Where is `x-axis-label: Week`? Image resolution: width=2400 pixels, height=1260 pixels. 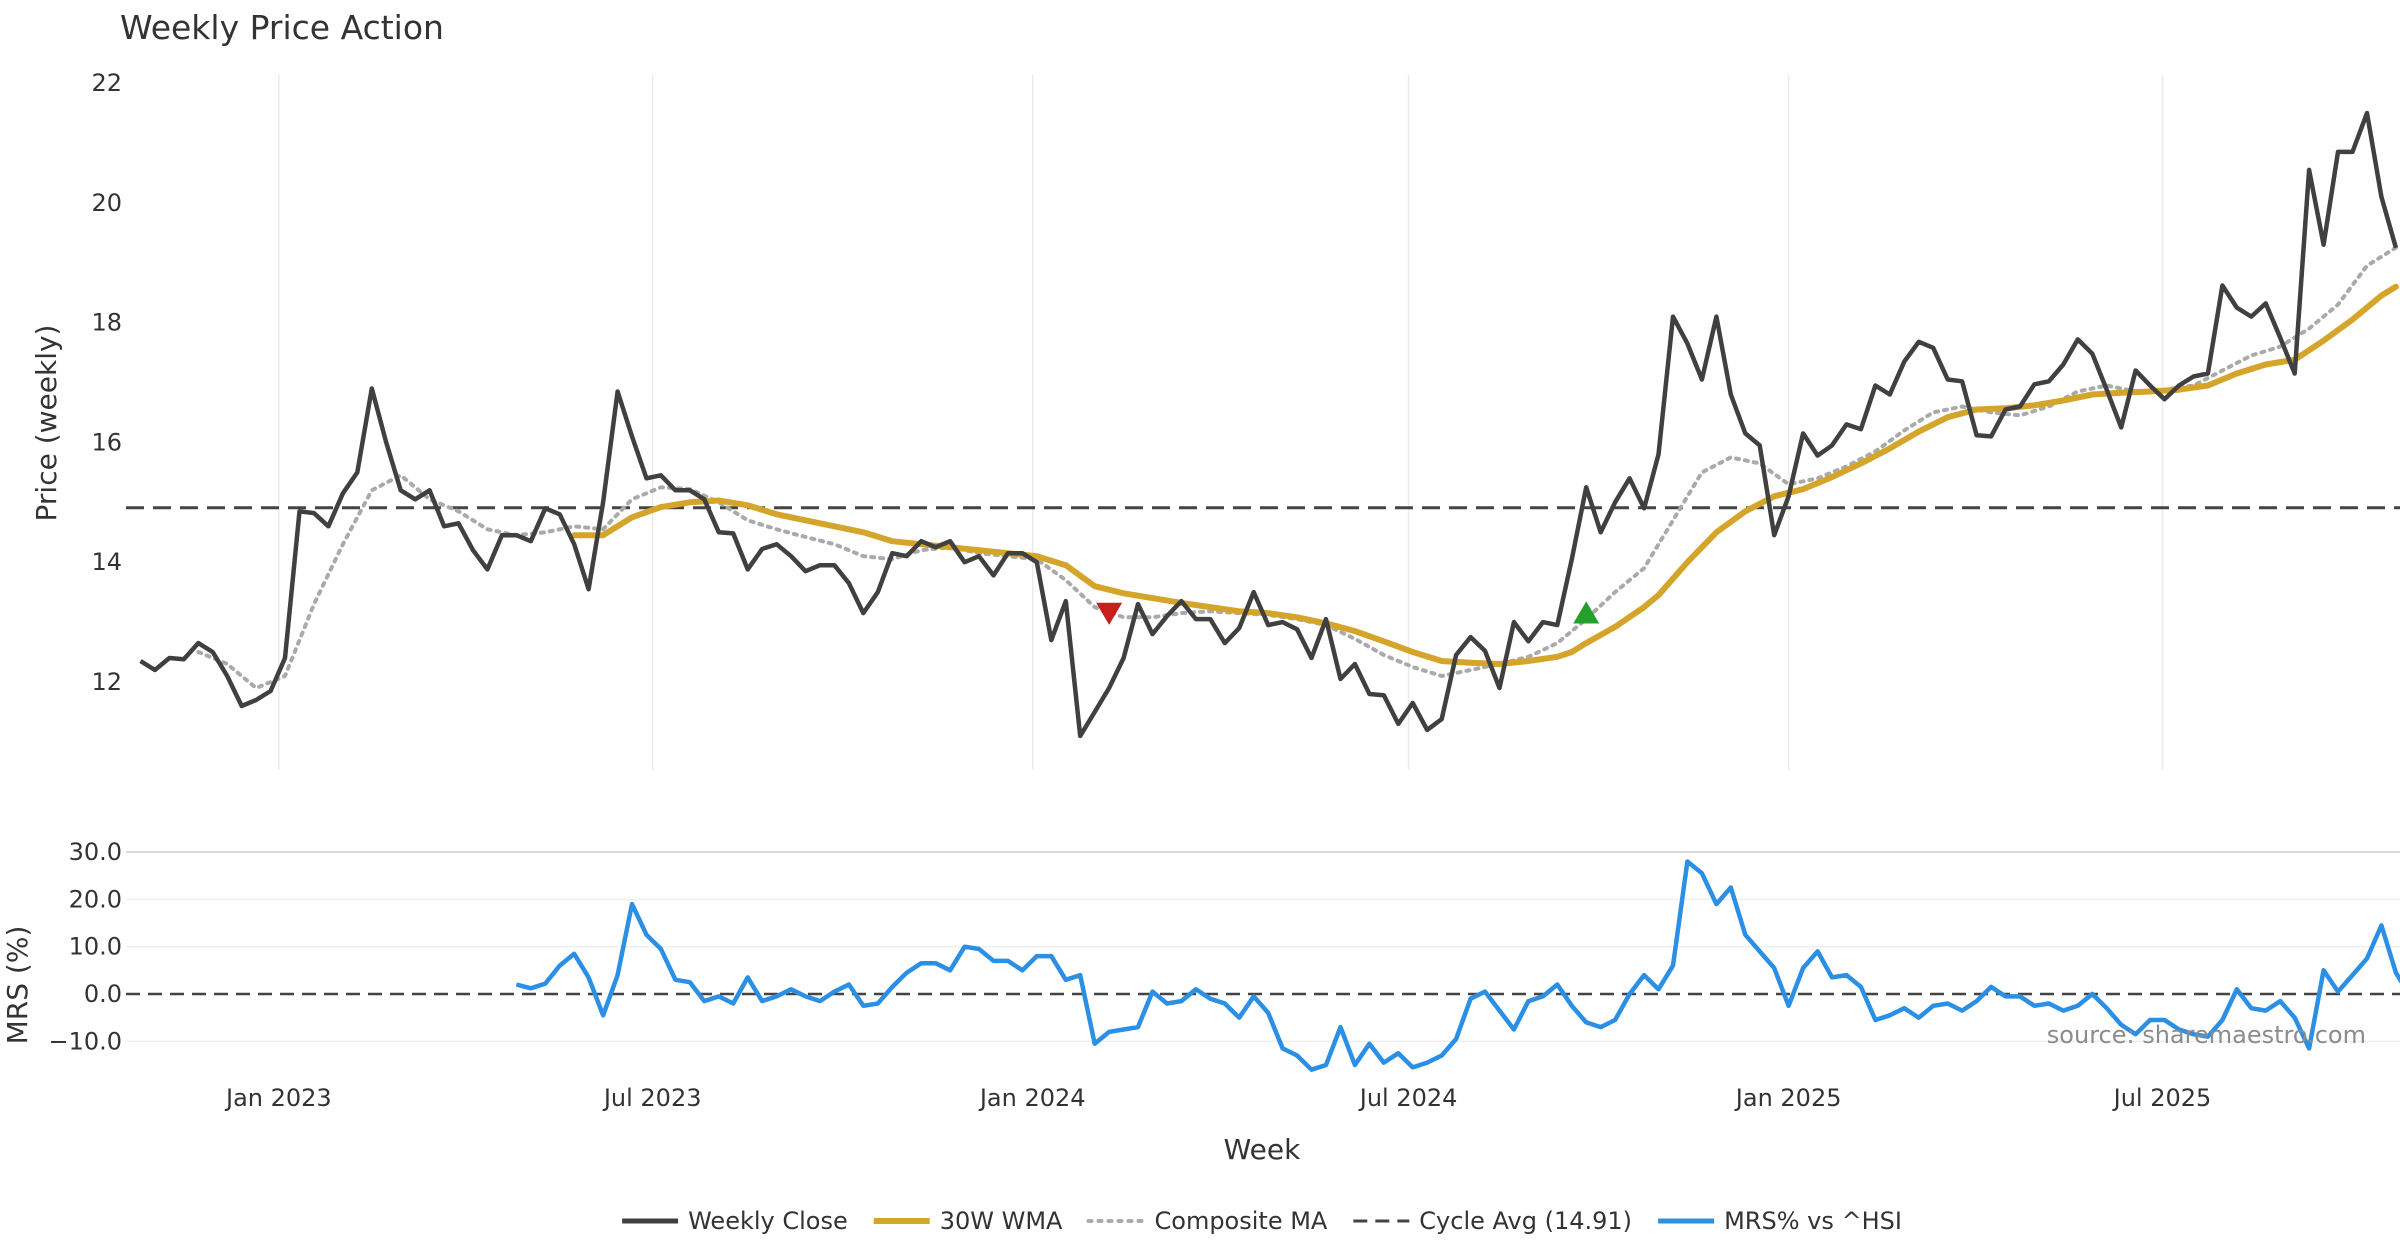
x-axis-label: Week is located at coordinates (1262, 1149).